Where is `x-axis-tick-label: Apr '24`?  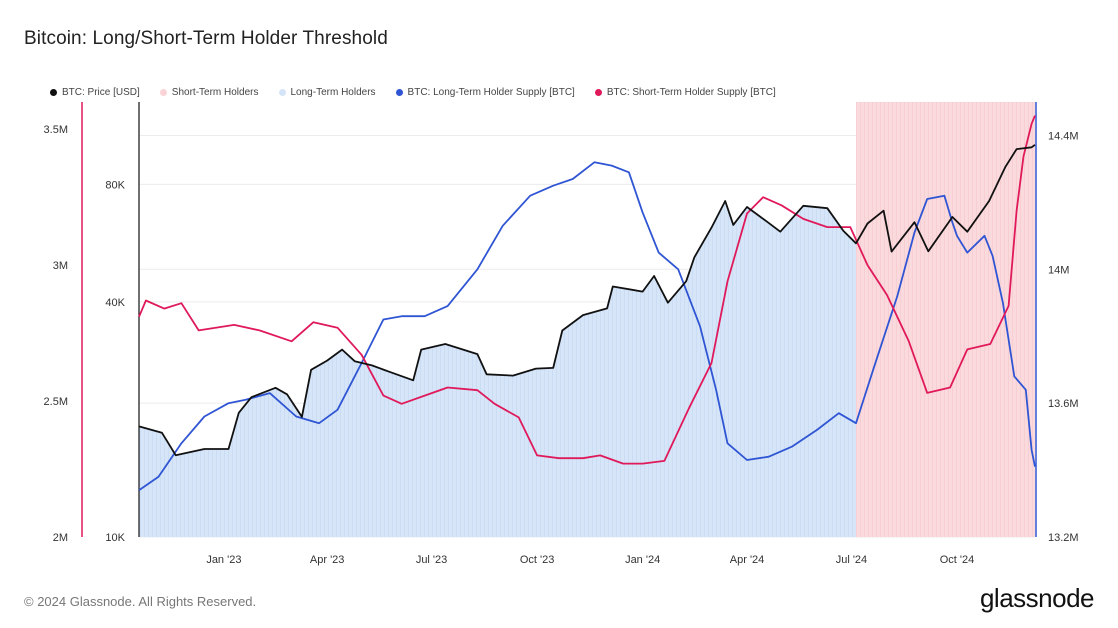
x-axis-tick-label: Apr '24 is located at coordinates (747, 560).